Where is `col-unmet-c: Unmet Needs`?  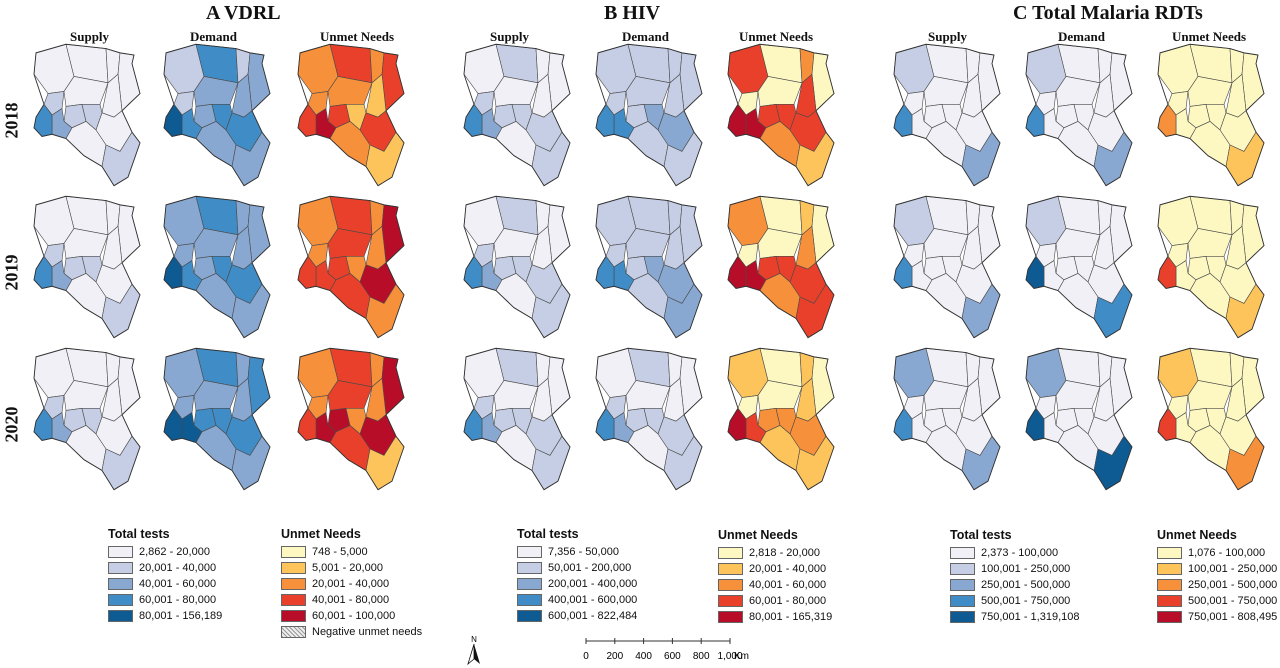 col-unmet-c: Unmet Needs is located at coordinates (1209, 36).